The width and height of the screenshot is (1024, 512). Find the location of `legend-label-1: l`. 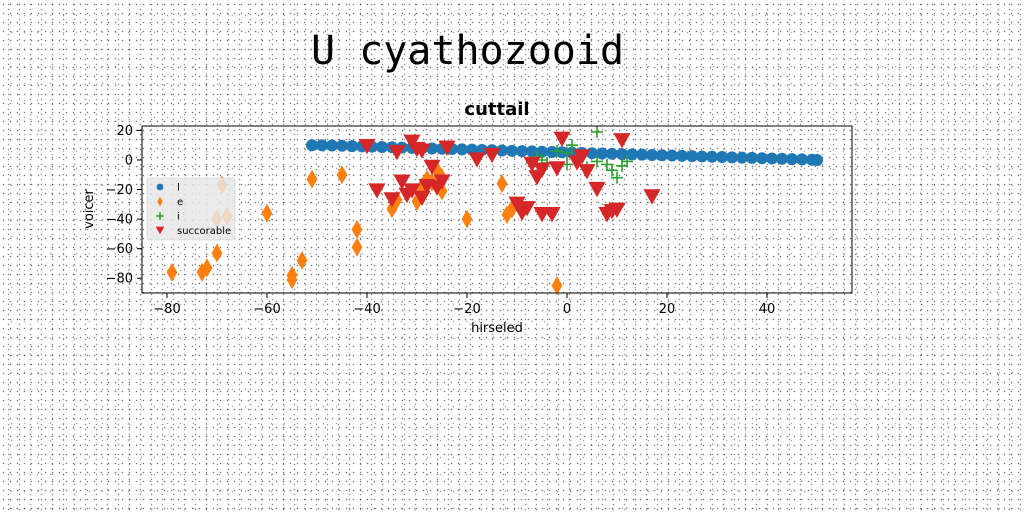

legend-label-1: l is located at coordinates (178, 188).